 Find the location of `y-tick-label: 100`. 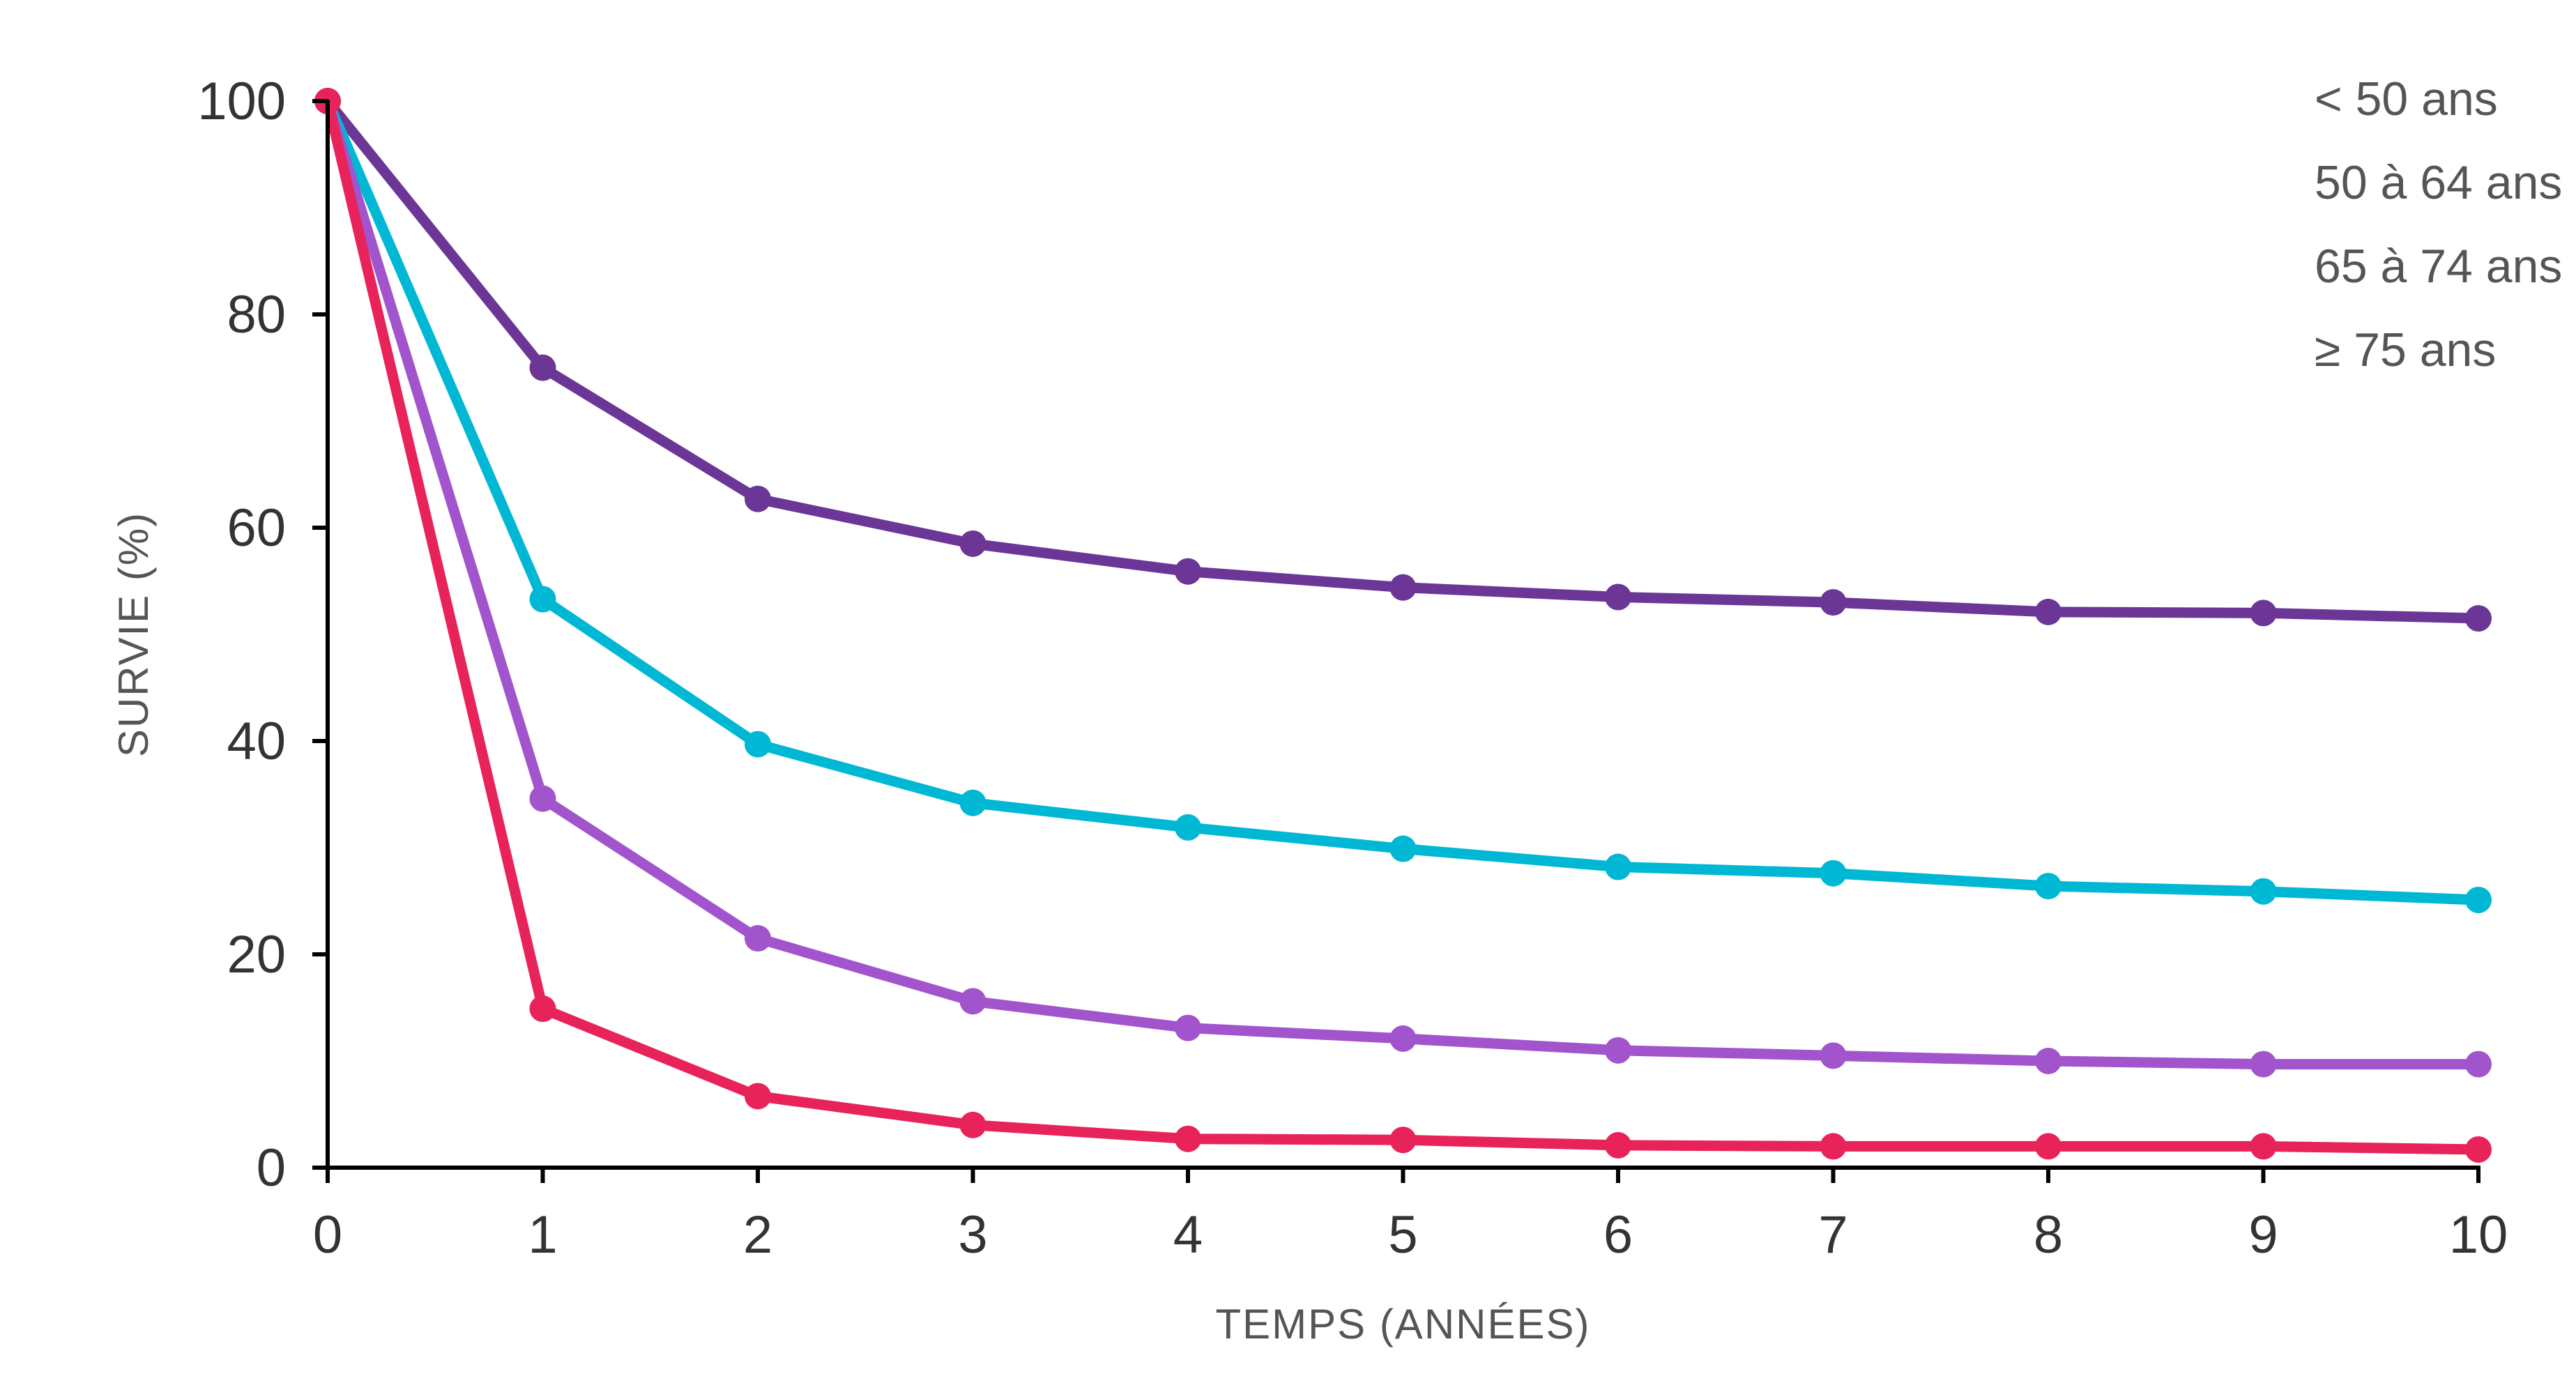

y-tick-label: 100 is located at coordinates (241, 102).